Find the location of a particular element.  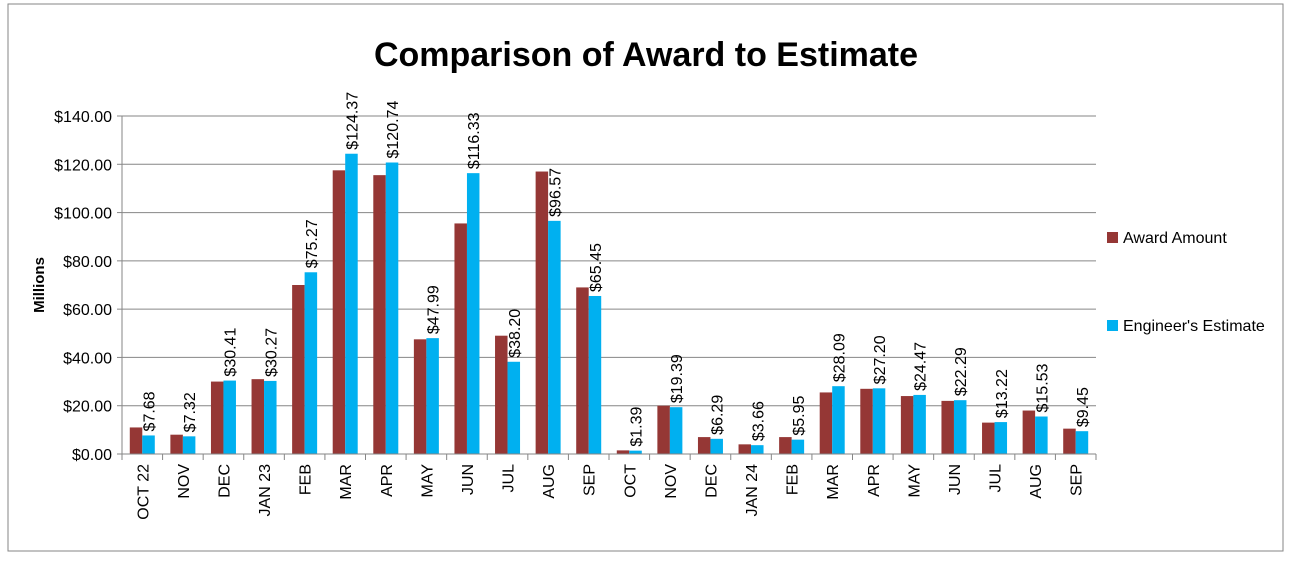

x-tick-label: JAN 24 is located at coordinates (752, 490).